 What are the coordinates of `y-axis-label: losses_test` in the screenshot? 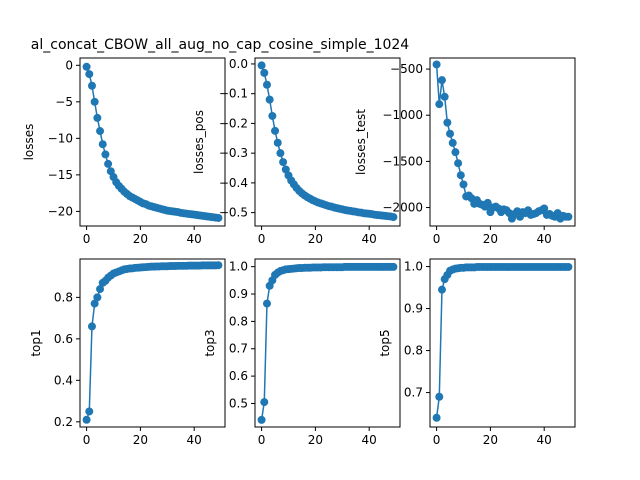 It's located at (361, 142).